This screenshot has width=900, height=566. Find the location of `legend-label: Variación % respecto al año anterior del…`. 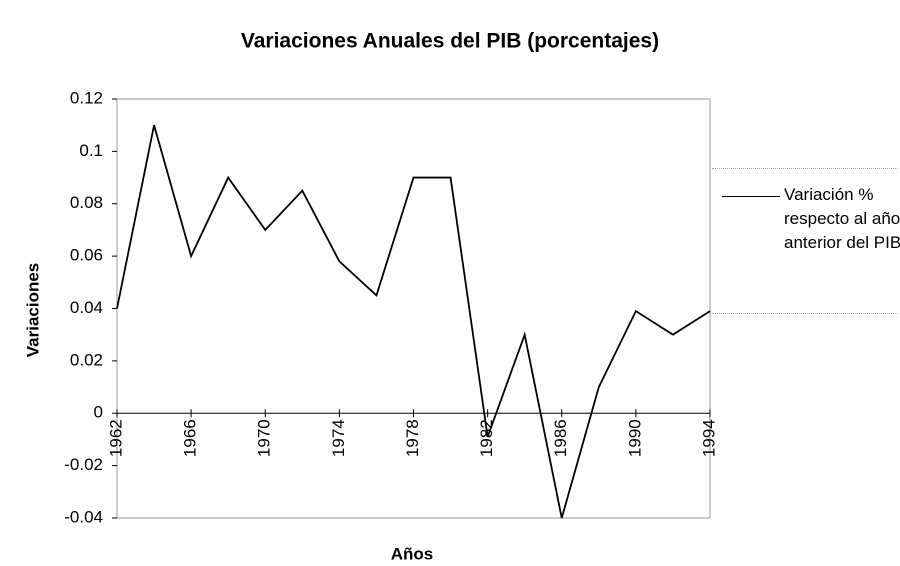

legend-label: Variación % respecto al año anterior del… is located at coordinates (842, 218).